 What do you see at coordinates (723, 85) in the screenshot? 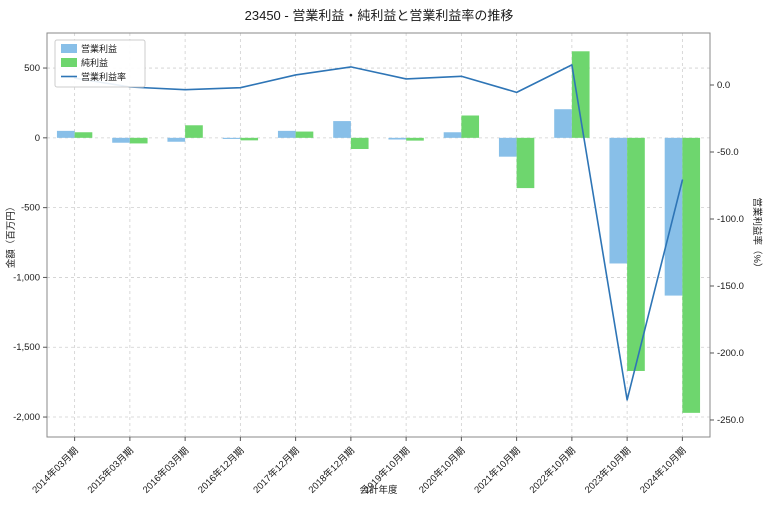
I see `right-tick-label: 0.0` at bounding box center [723, 85].